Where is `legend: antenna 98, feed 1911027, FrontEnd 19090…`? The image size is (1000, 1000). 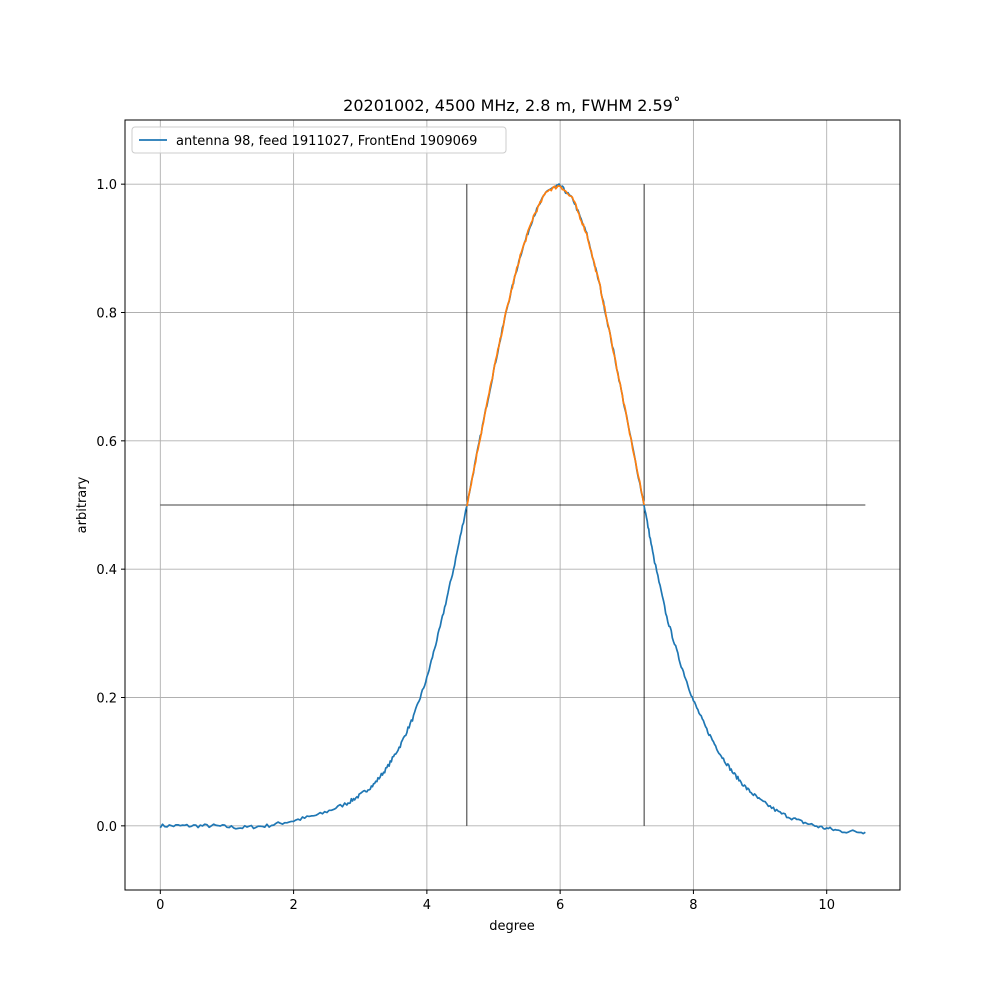
legend: antenna 98, feed 1911027, FrontEnd 19090… is located at coordinates (319, 140).